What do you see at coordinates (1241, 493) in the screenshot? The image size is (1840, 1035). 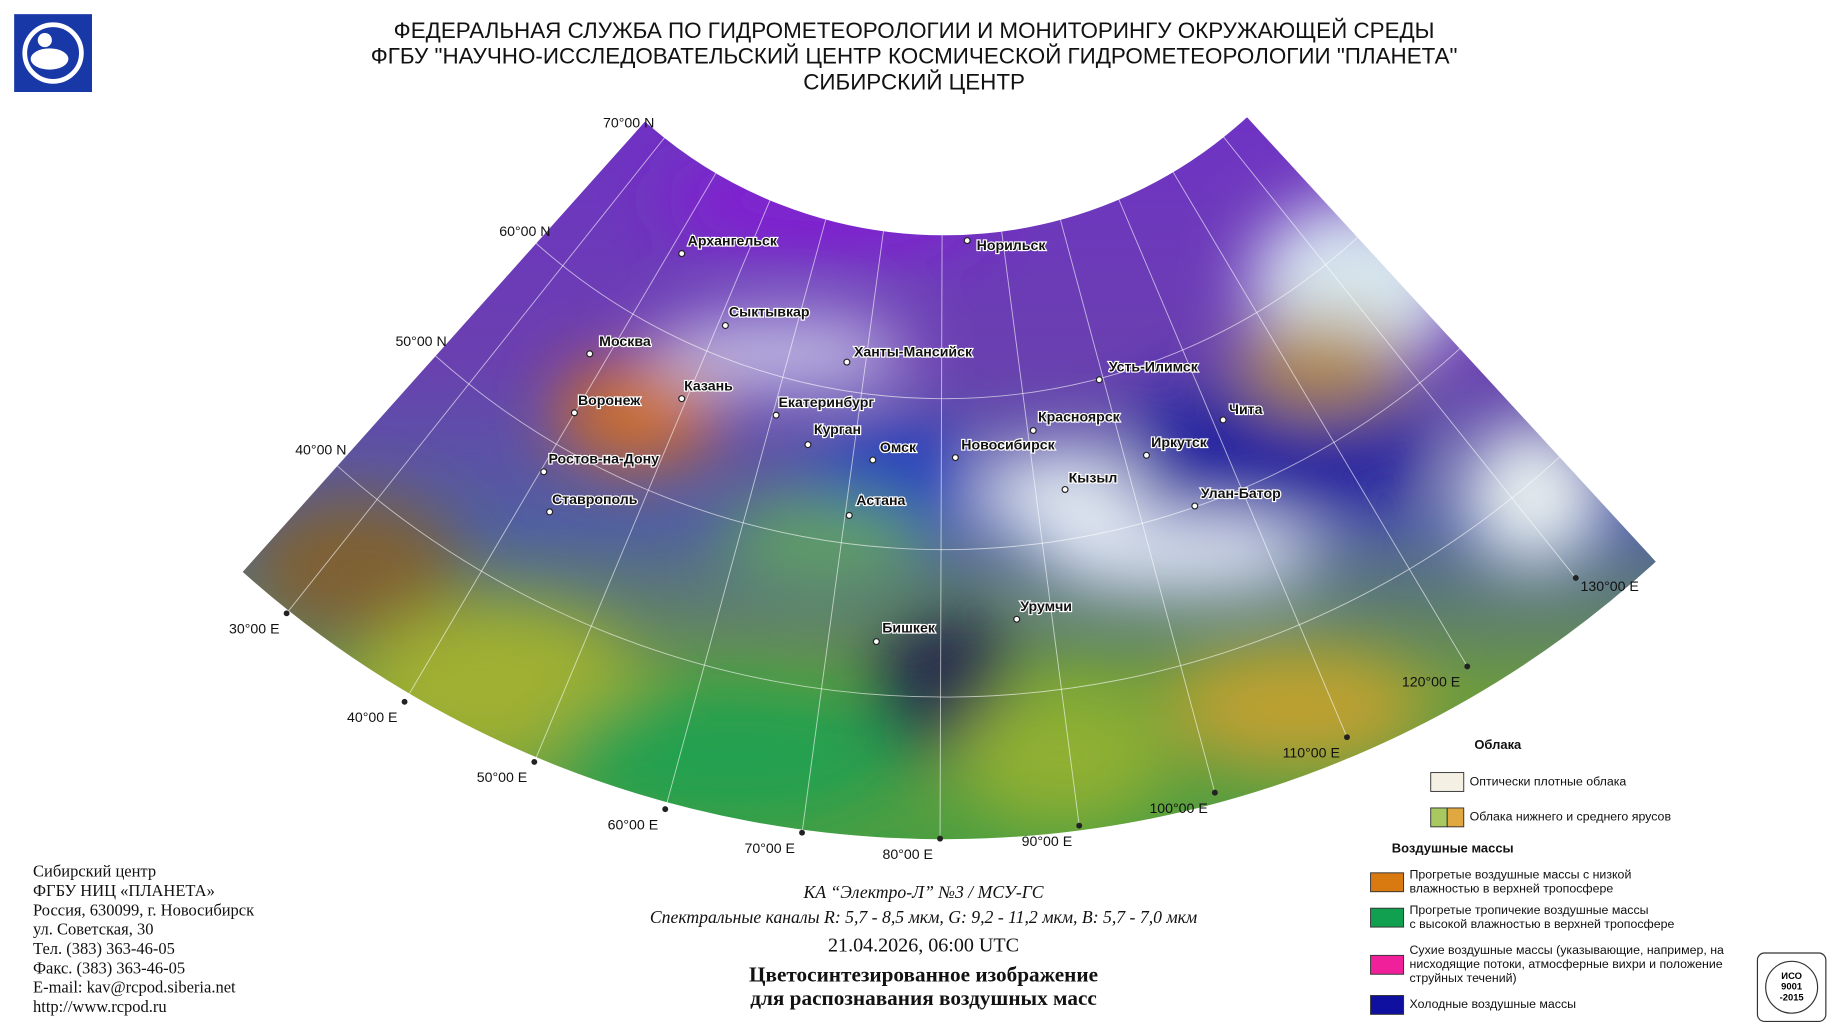 I see `city-label: Улан-Батор` at bounding box center [1241, 493].